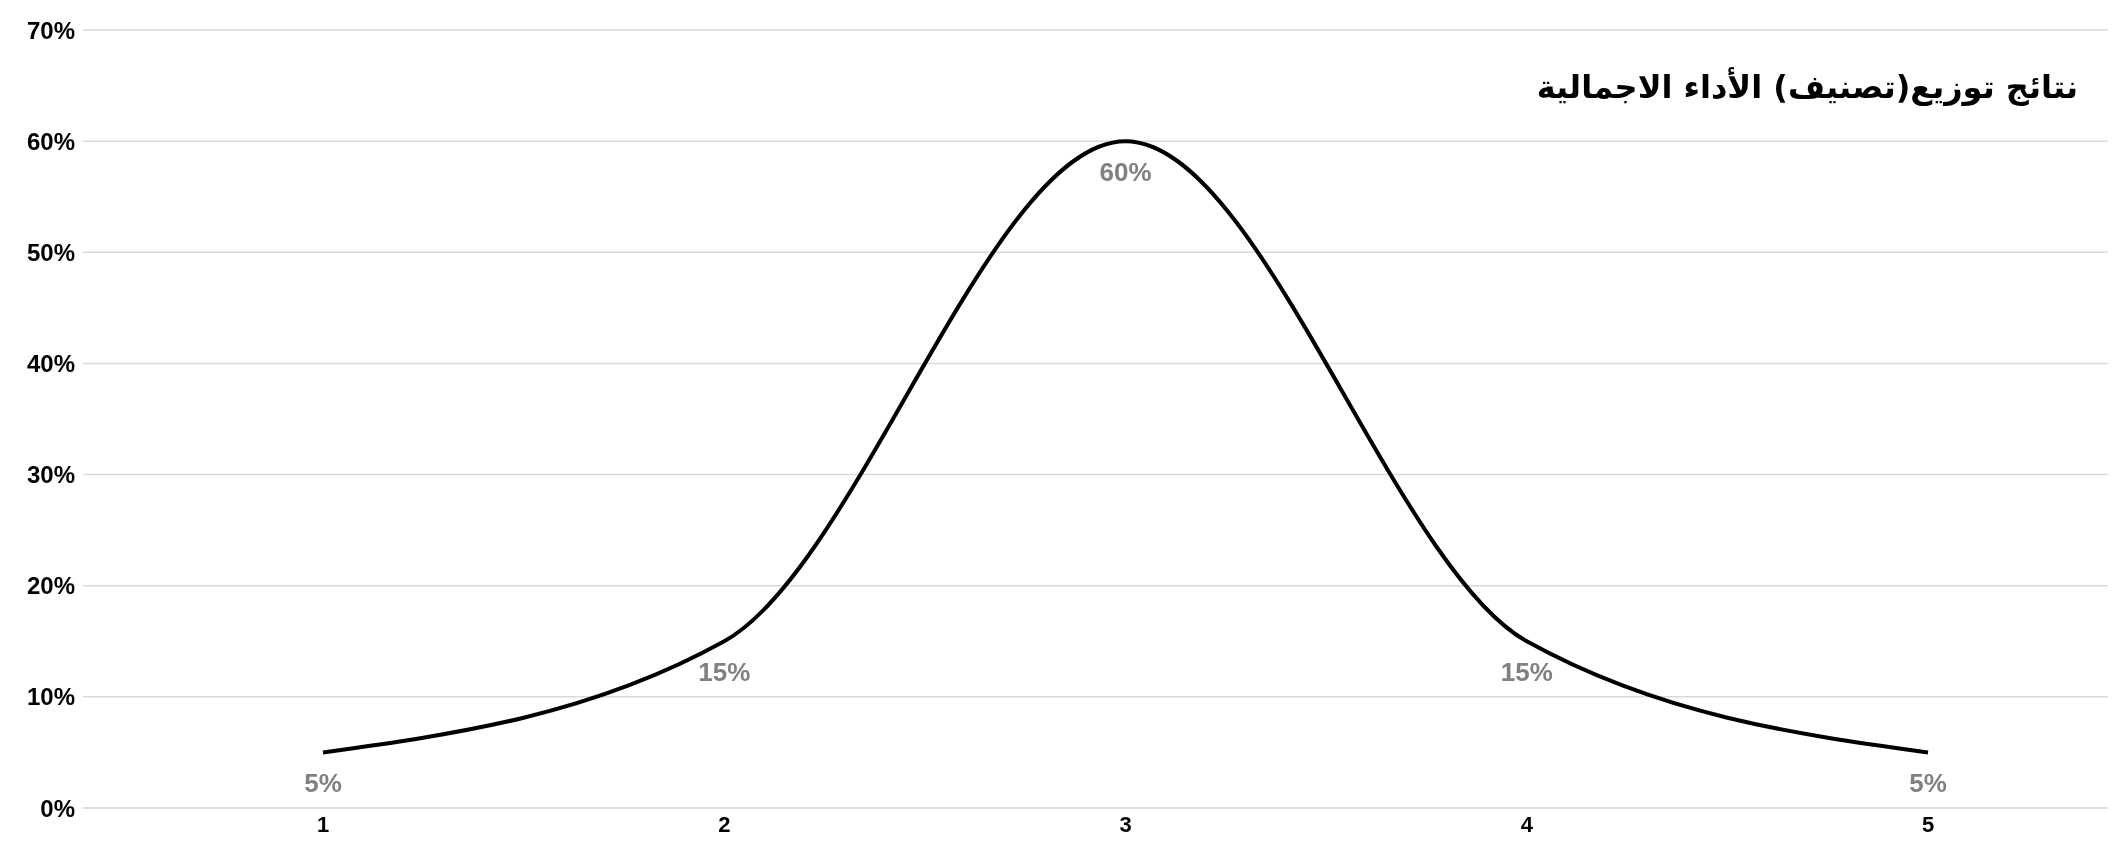 Image resolution: width=2128 pixels, height=868 pixels. I want to click on y-tick-label: 50%, so click(50, 252).